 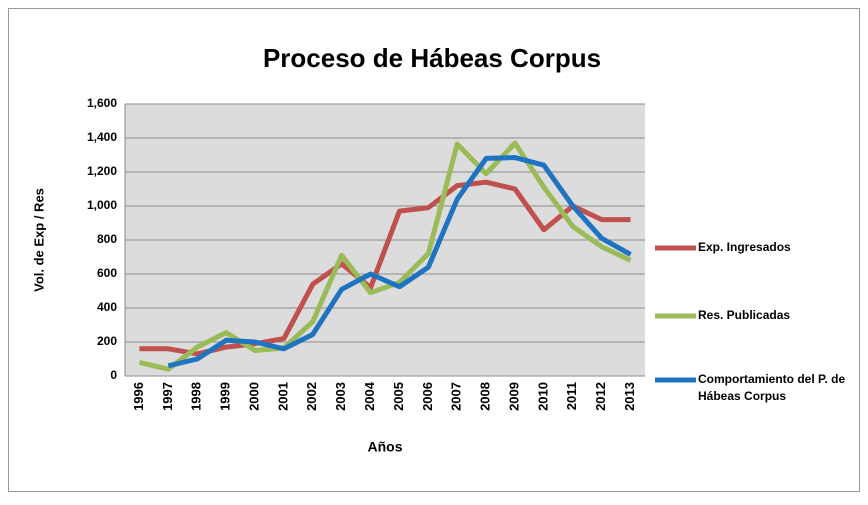 I want to click on x-tick-label: 2011, so click(x=571, y=396).